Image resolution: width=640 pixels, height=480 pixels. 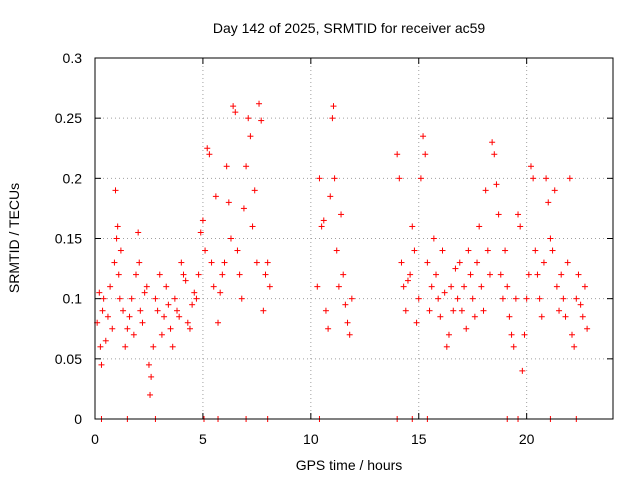 I want to click on x-tick-labels: 0 5 10 15 20, so click(x=313, y=439).